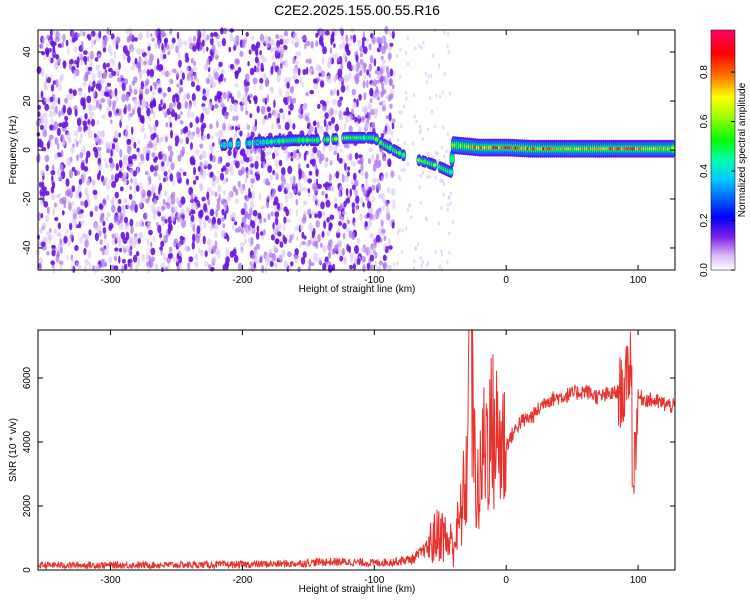 This screenshot has height=605, width=750. Describe the element at coordinates (723, 150) in the screenshot. I see `colorbar-gradient` at that location.